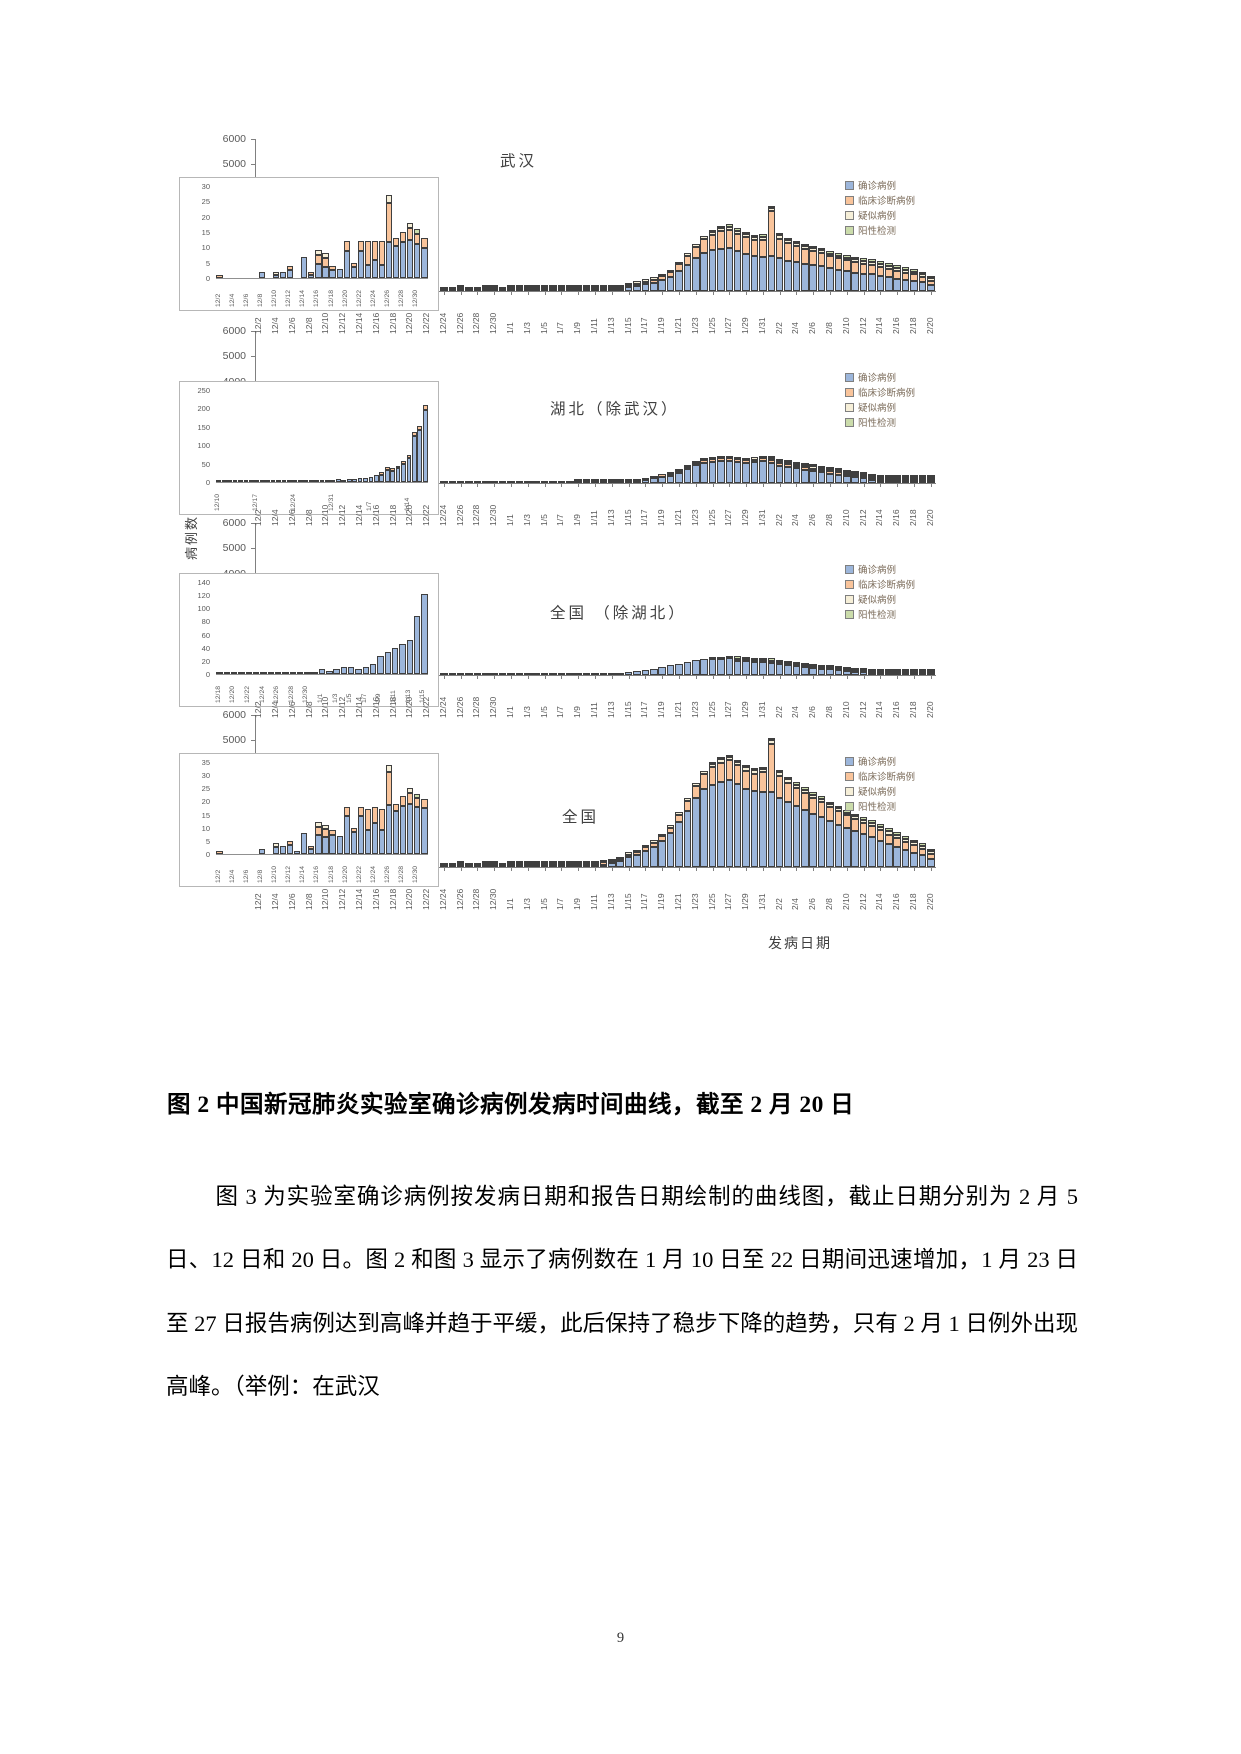  What do you see at coordinates (519, 161) in the screenshot?
I see `panel-title: 武汉` at bounding box center [519, 161].